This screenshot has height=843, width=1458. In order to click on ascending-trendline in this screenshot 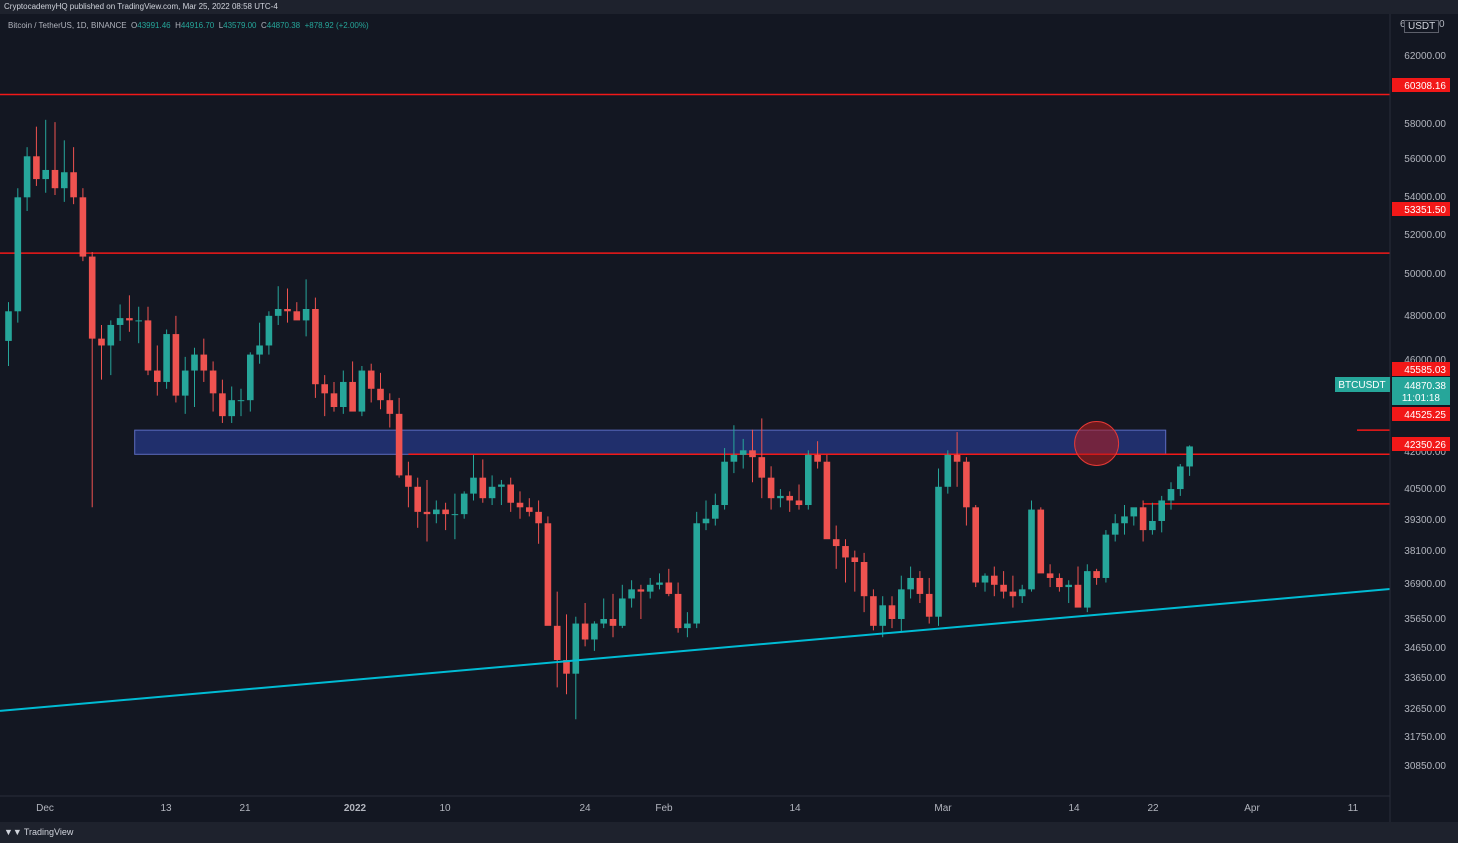, I will do `click(695, 650)`.